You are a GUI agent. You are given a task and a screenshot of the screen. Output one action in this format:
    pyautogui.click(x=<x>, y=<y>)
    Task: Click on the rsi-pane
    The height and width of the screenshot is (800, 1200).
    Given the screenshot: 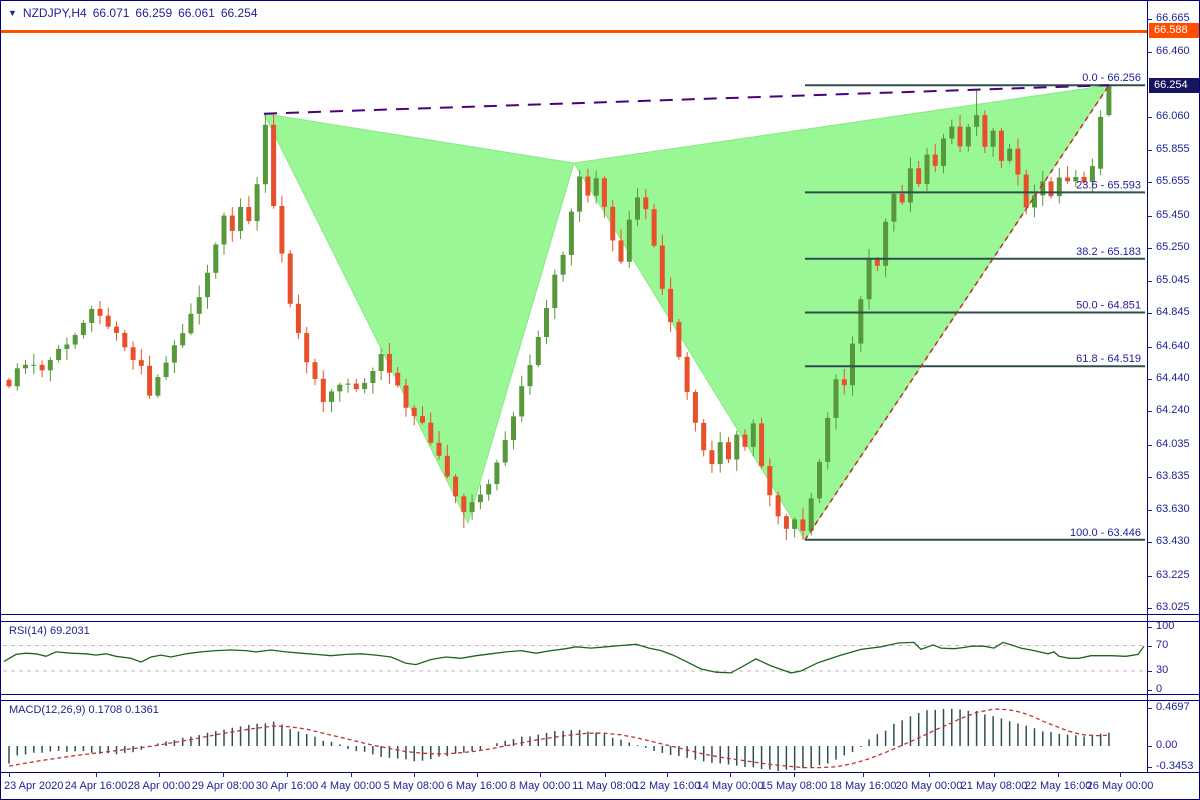 What is the action you would take?
    pyautogui.click(x=574, y=658)
    